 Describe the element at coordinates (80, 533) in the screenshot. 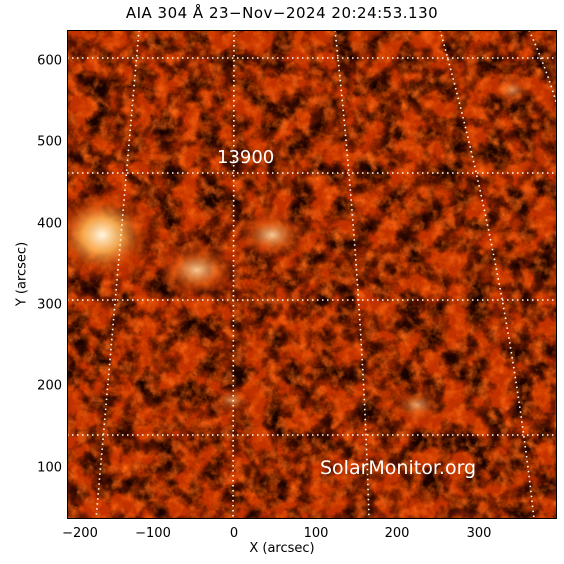

I see `x-tick-label: −200` at that location.